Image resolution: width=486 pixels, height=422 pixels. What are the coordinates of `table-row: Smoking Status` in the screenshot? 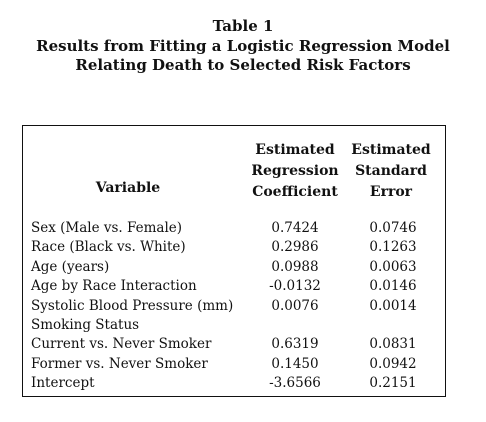 It's located at (236, 325).